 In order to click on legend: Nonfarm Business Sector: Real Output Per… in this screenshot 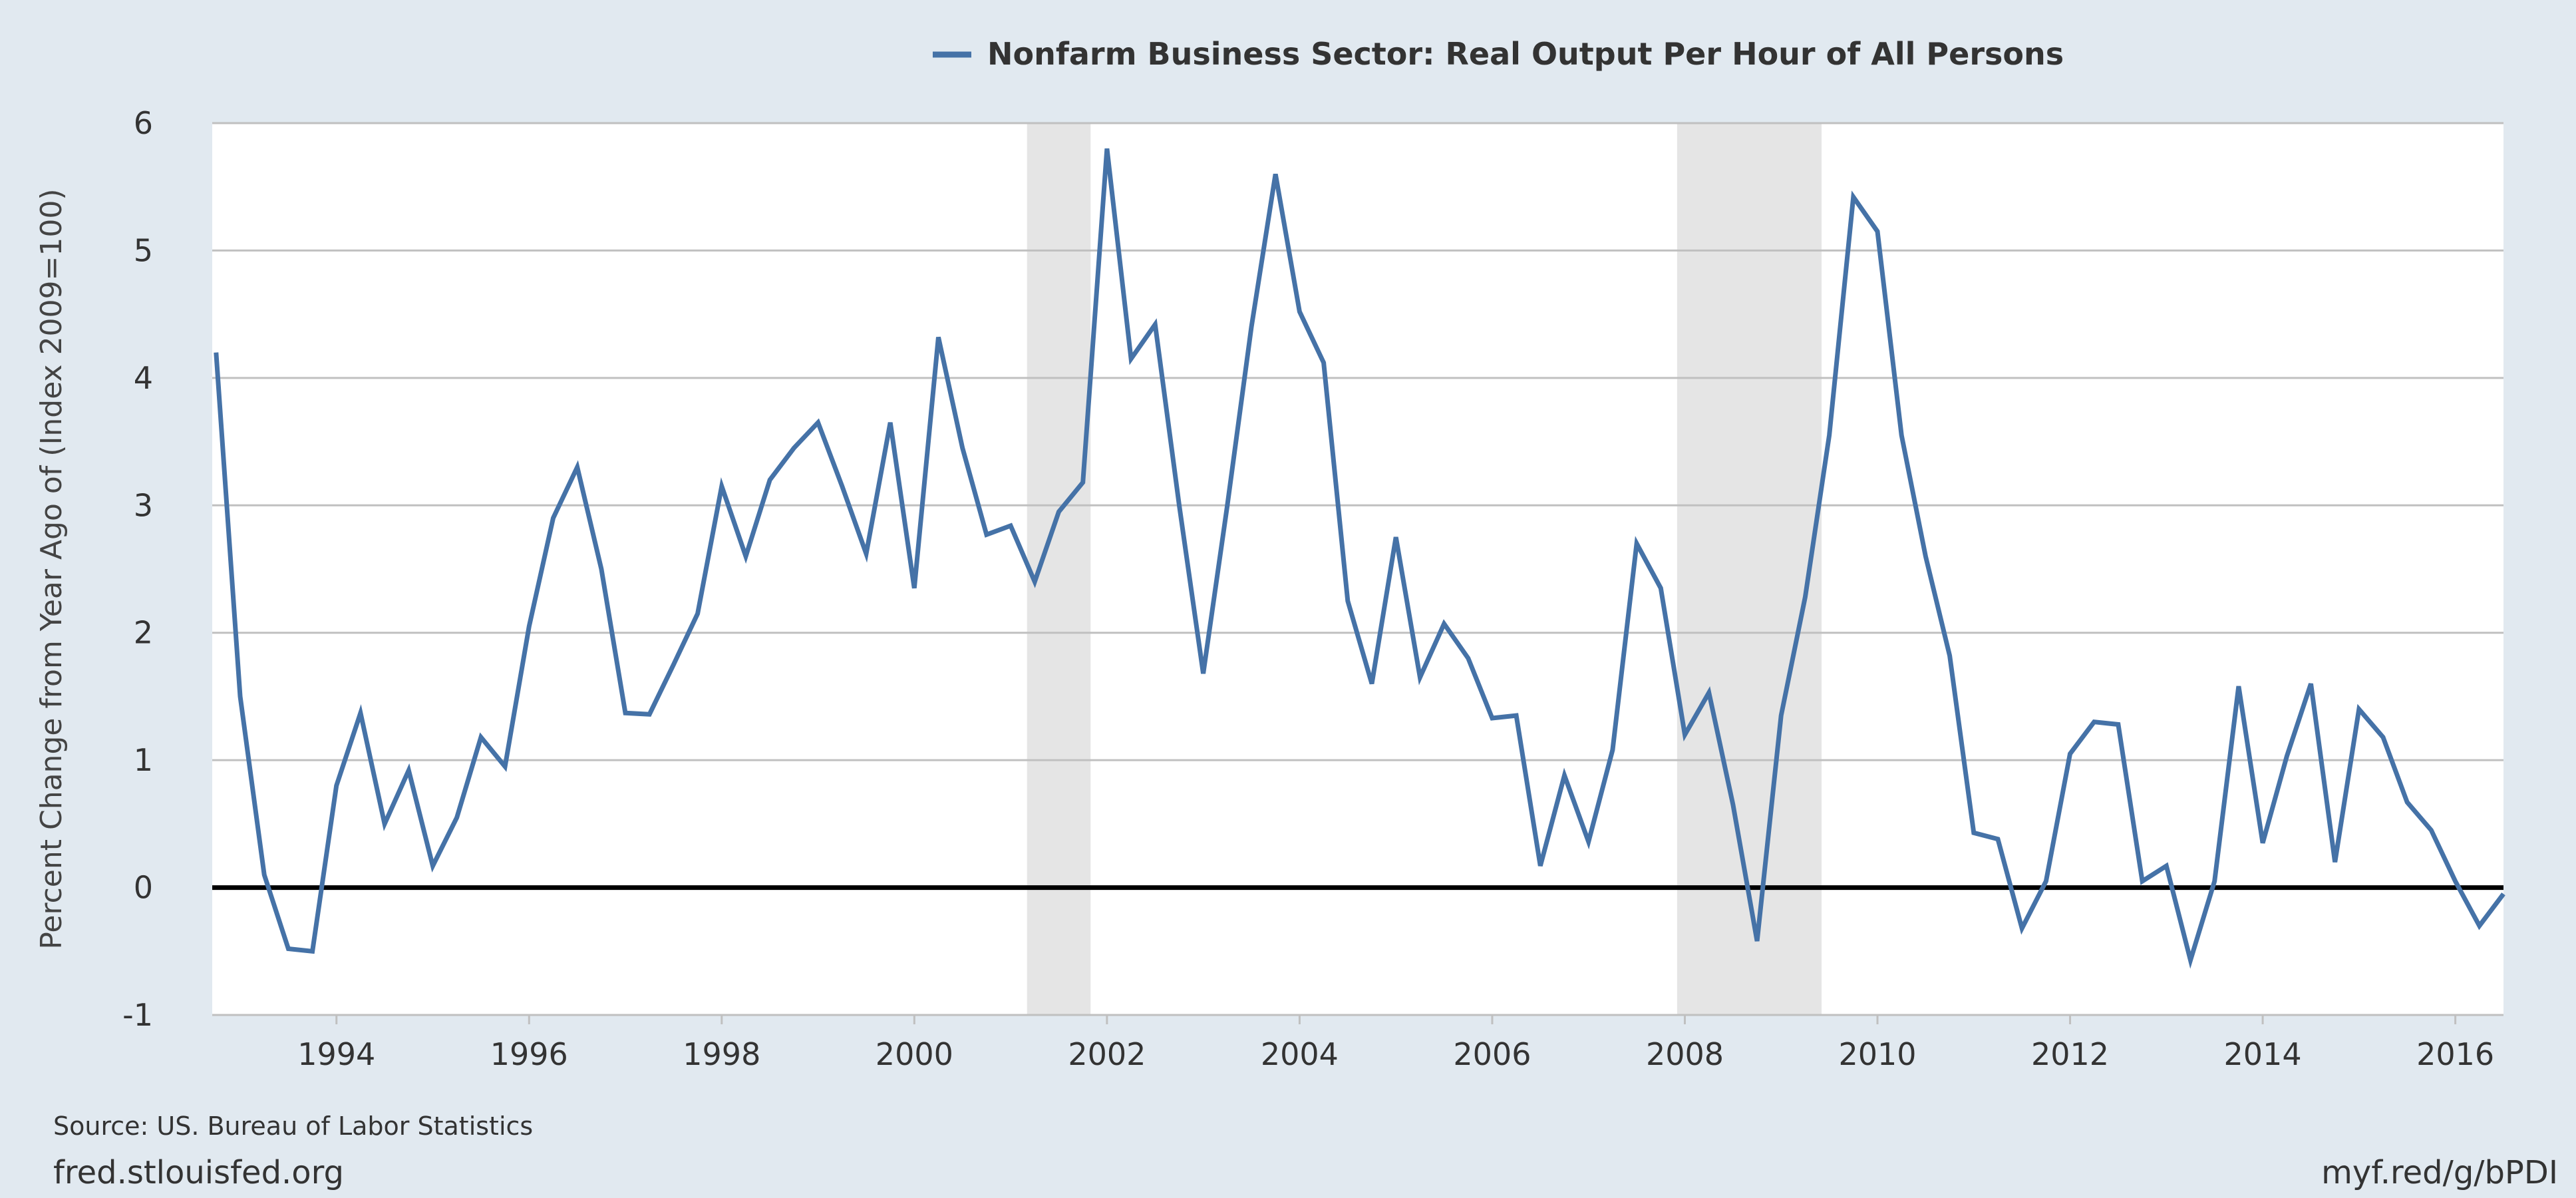, I will do `click(1498, 54)`.